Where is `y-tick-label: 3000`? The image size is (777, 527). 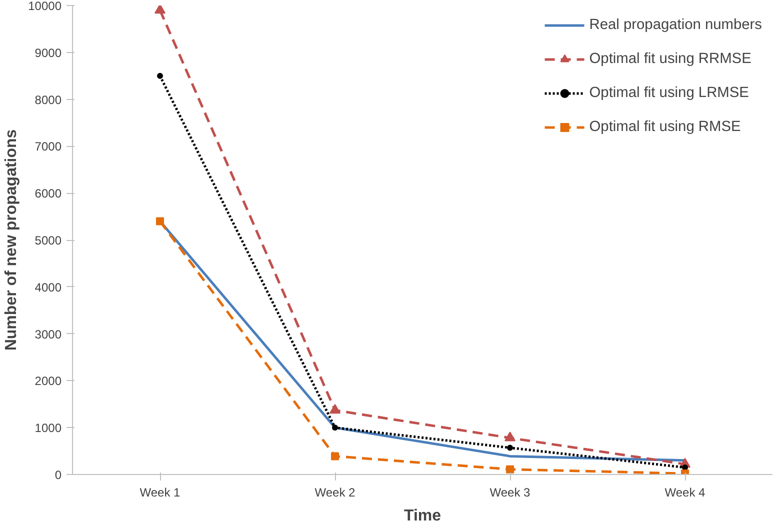 y-tick-label: 3000 is located at coordinates (48, 334).